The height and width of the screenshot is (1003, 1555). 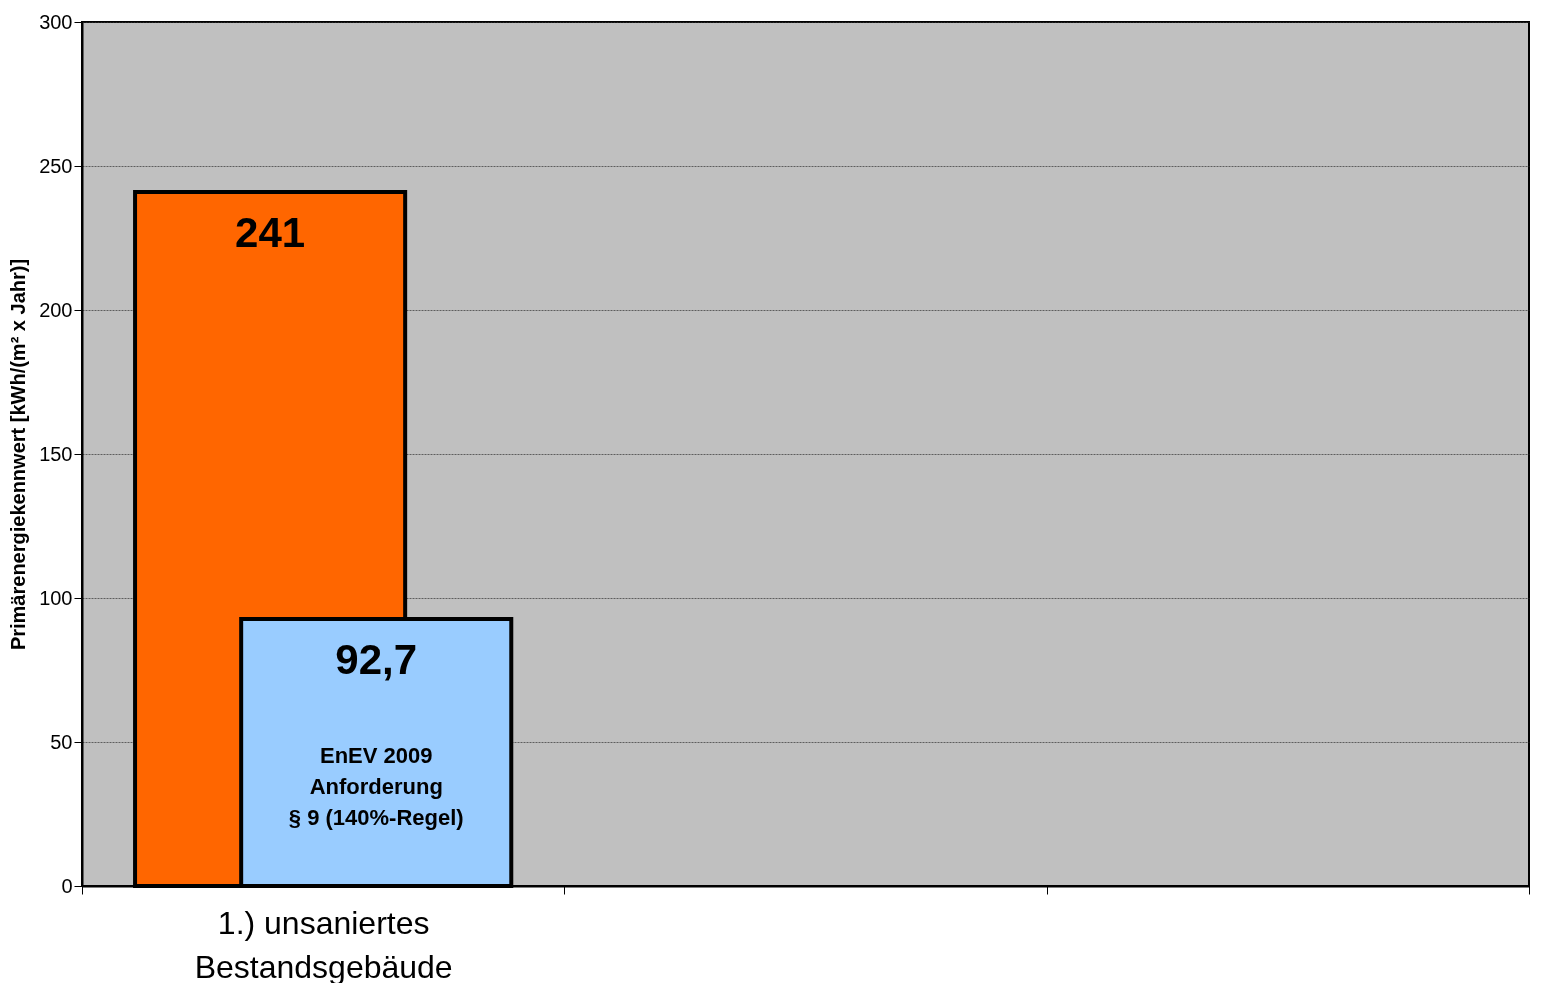 I want to click on y-tick-label: 150, so click(x=56, y=453).